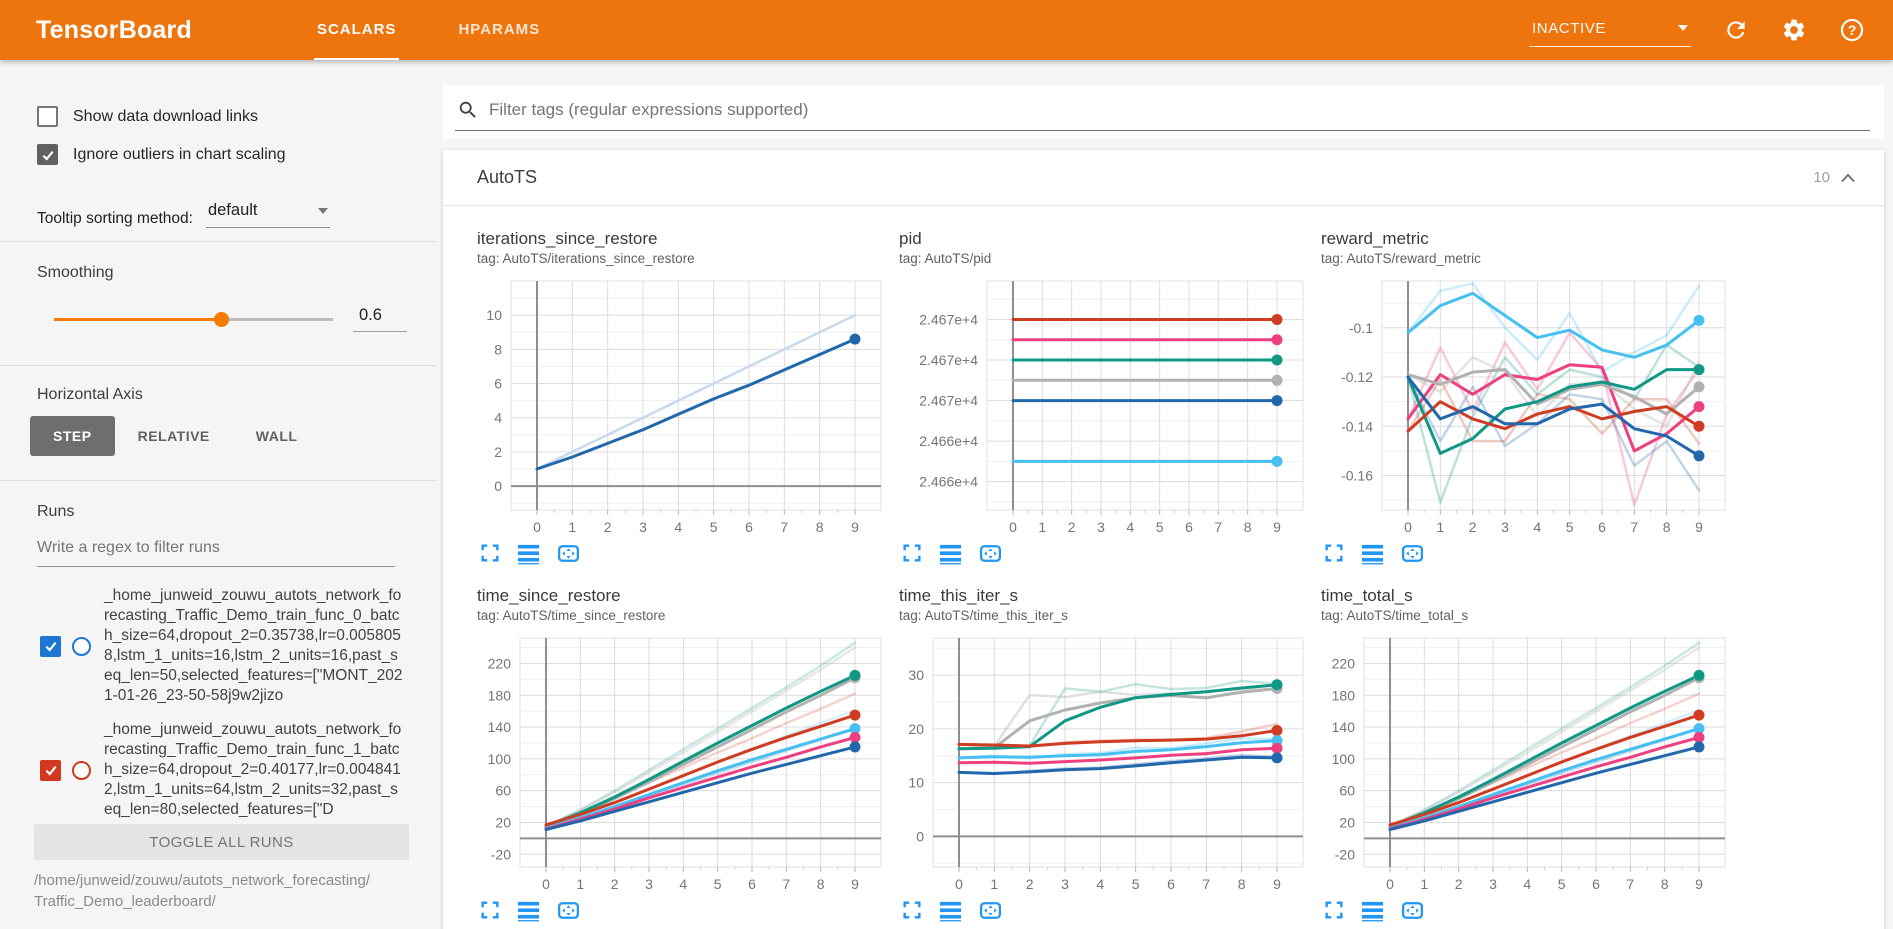 The height and width of the screenshot is (929, 1893). Describe the element at coordinates (494, 315) in the screenshot. I see `svg-text: 10` at that location.